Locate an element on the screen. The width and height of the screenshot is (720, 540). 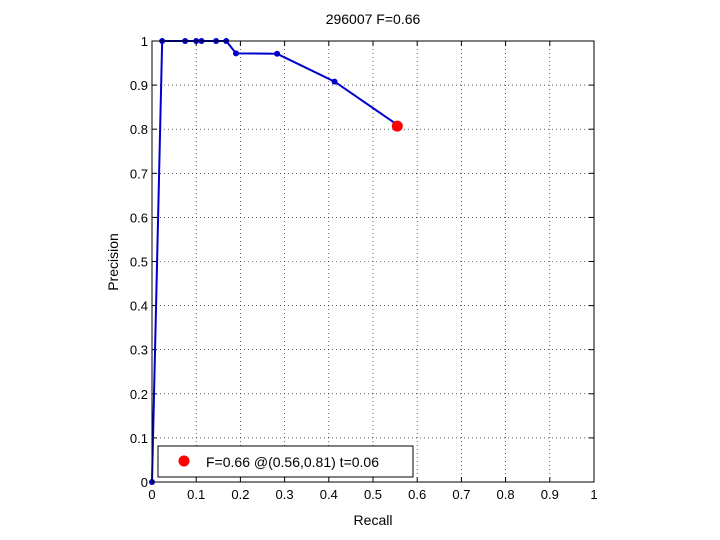
y-tick-label: 0.8 is located at coordinates (139, 129).